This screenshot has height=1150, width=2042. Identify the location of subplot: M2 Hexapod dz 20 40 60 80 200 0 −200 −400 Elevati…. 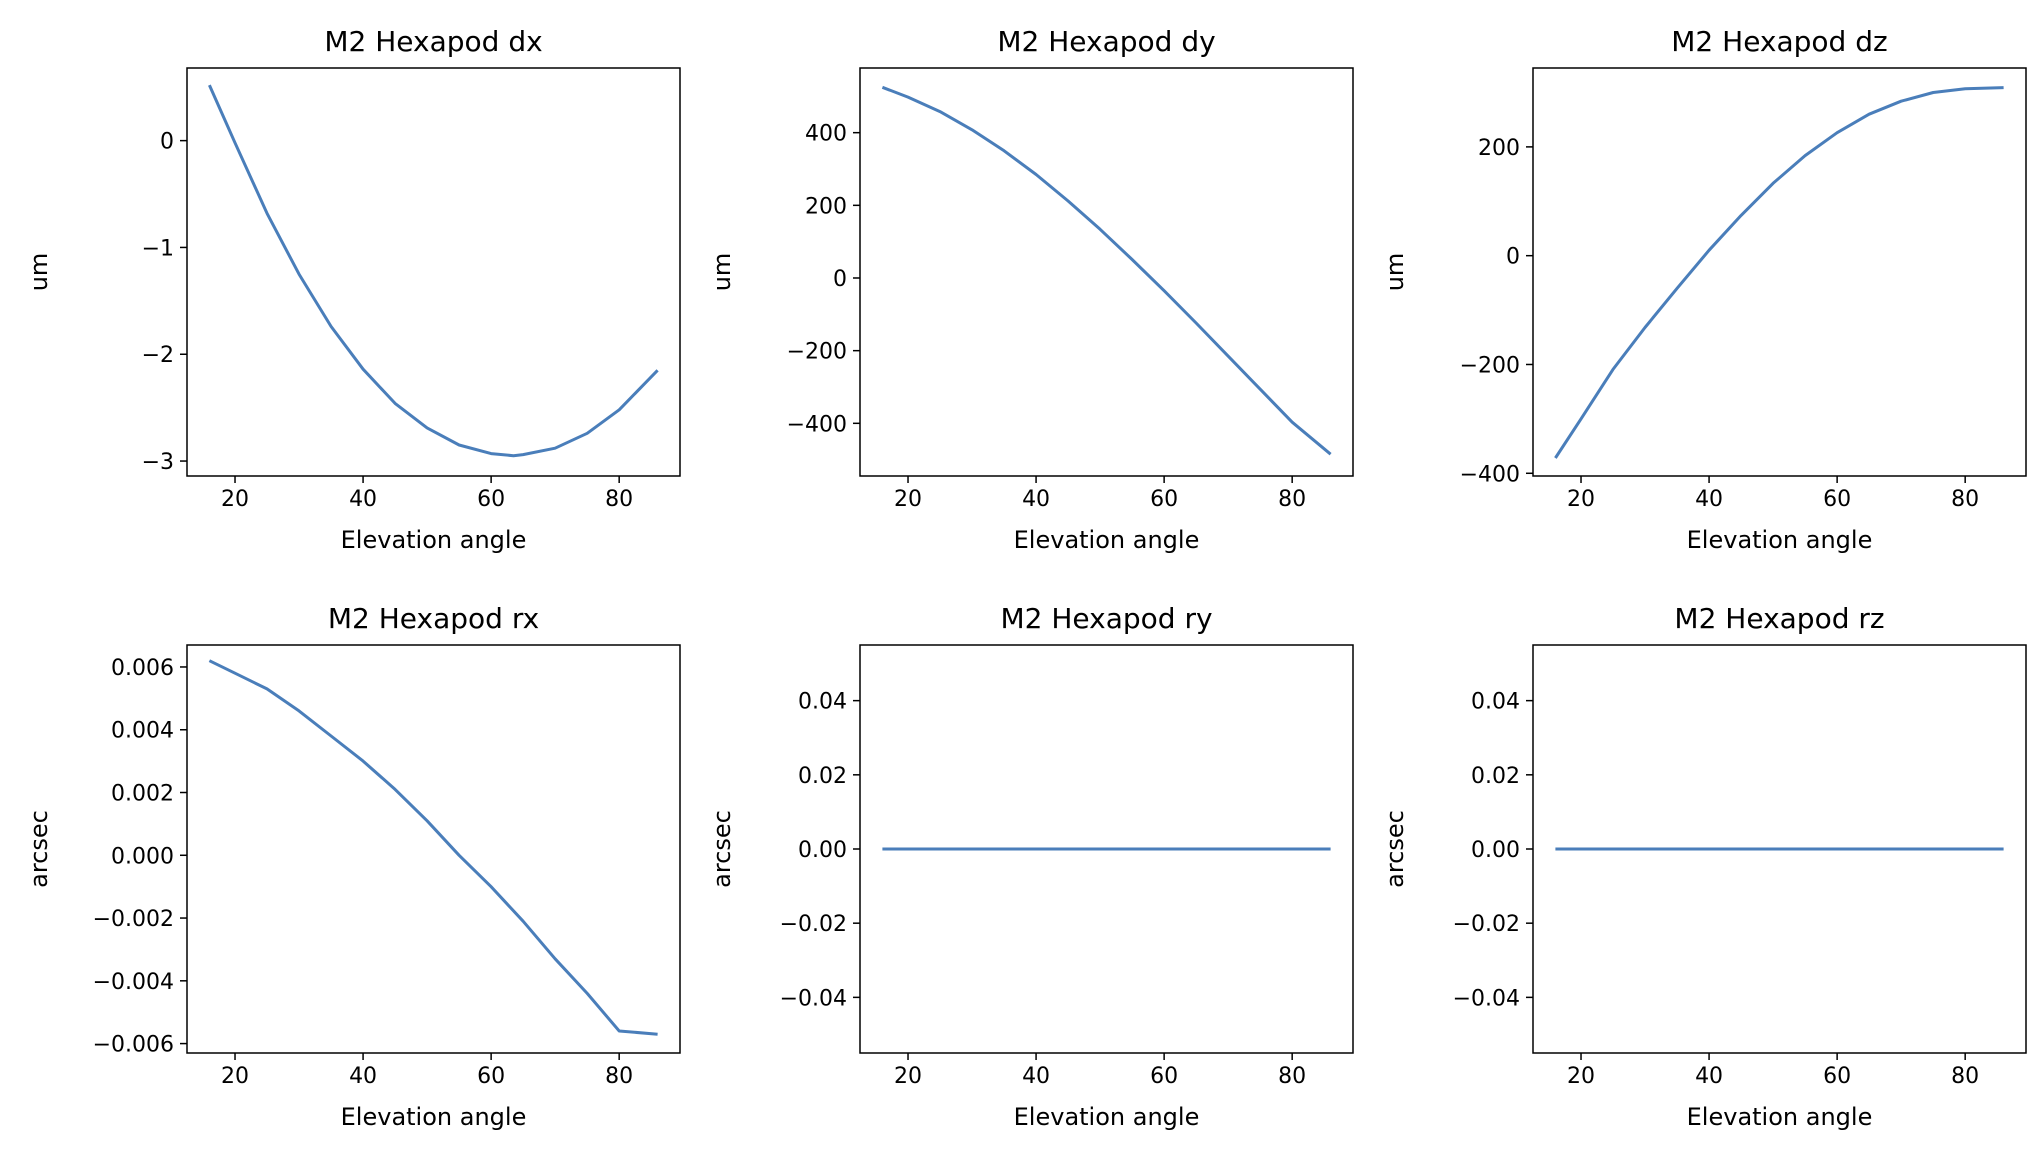
(1704, 289).